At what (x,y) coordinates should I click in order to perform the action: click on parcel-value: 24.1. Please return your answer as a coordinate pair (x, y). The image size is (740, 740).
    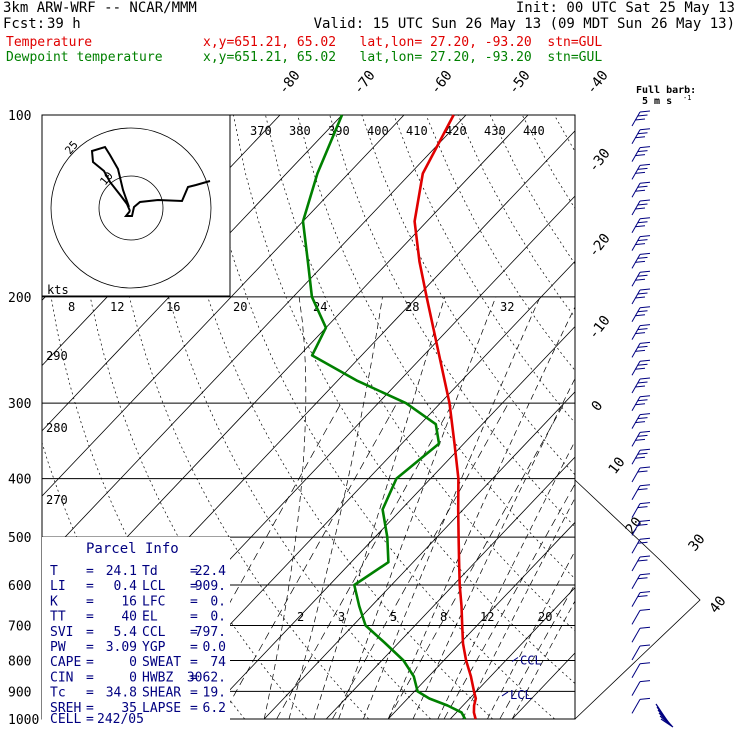
    Looking at the image, I should click on (121, 571).